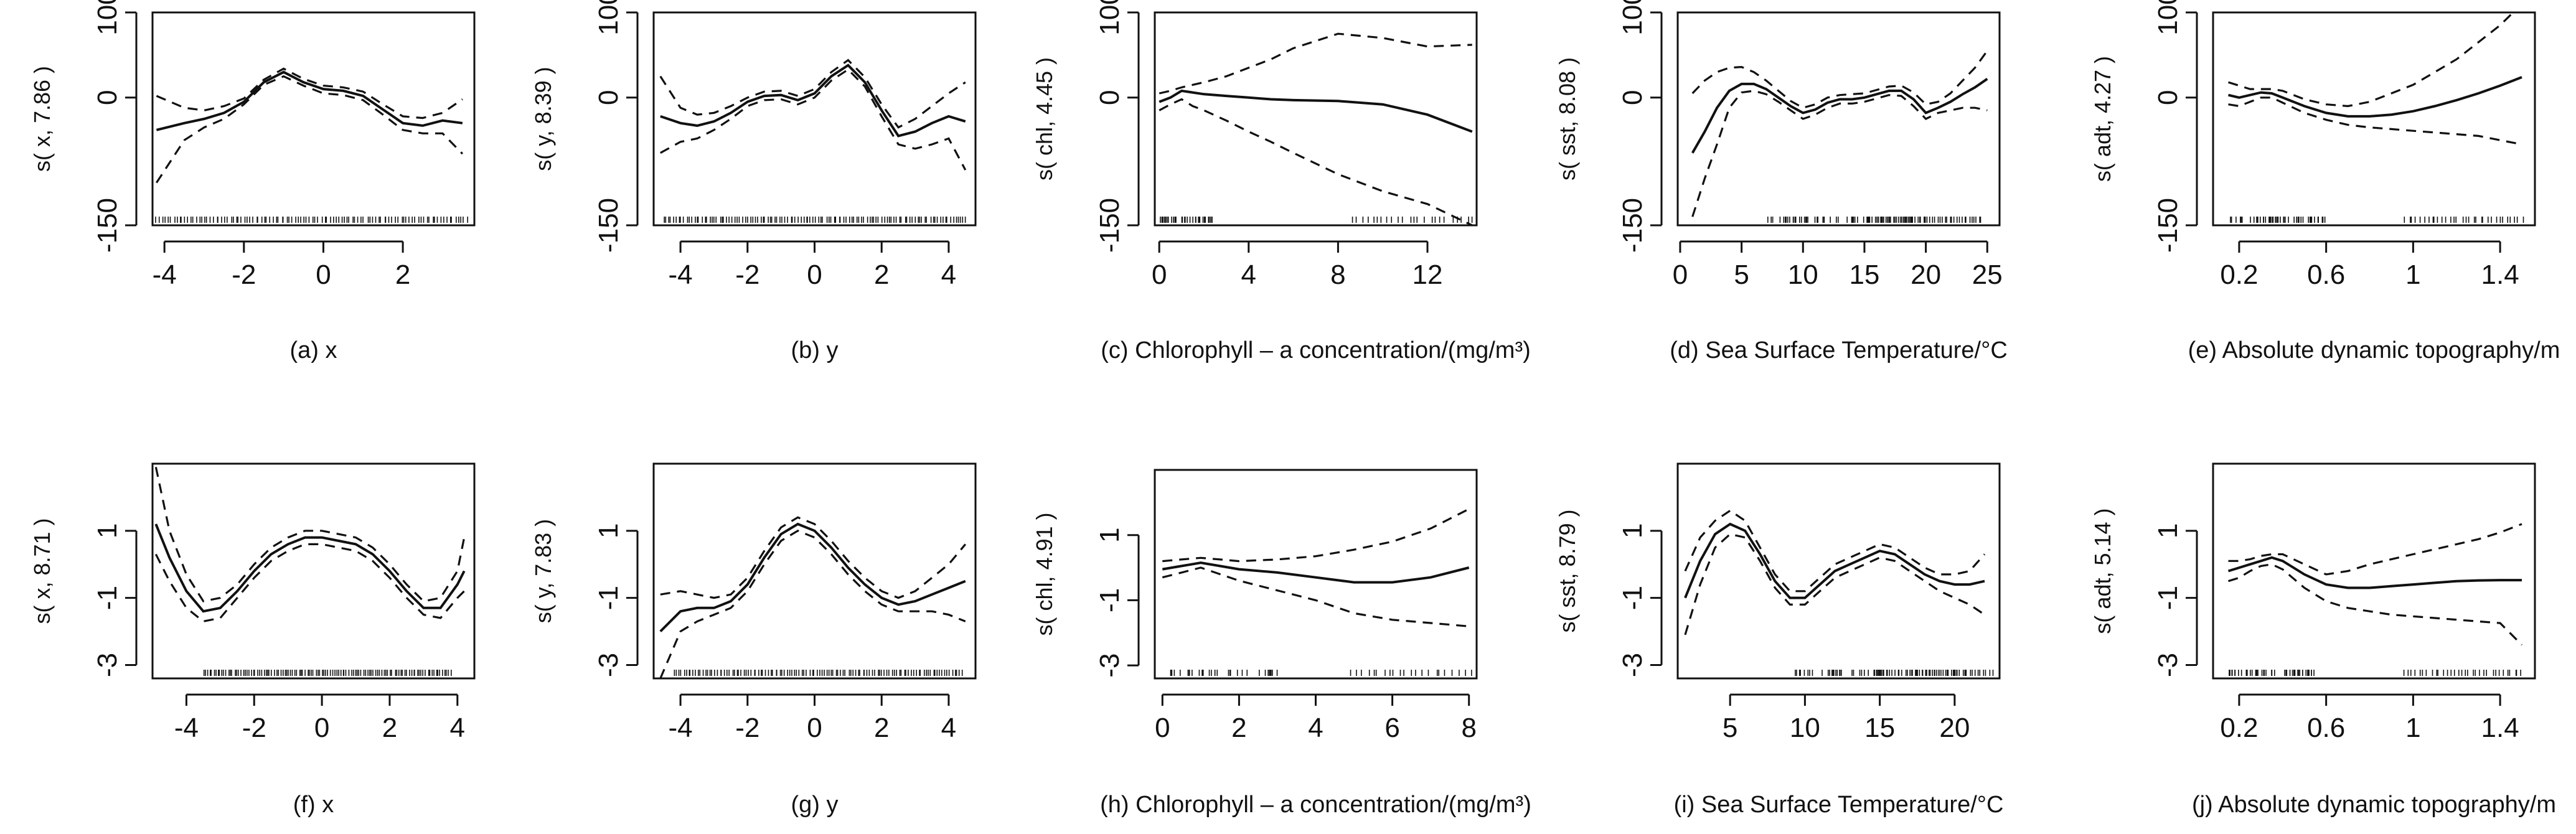 This screenshot has height=834, width=2576. I want to click on panel-caption: (e) Absolute dynamic topography/m, so click(2374, 350).